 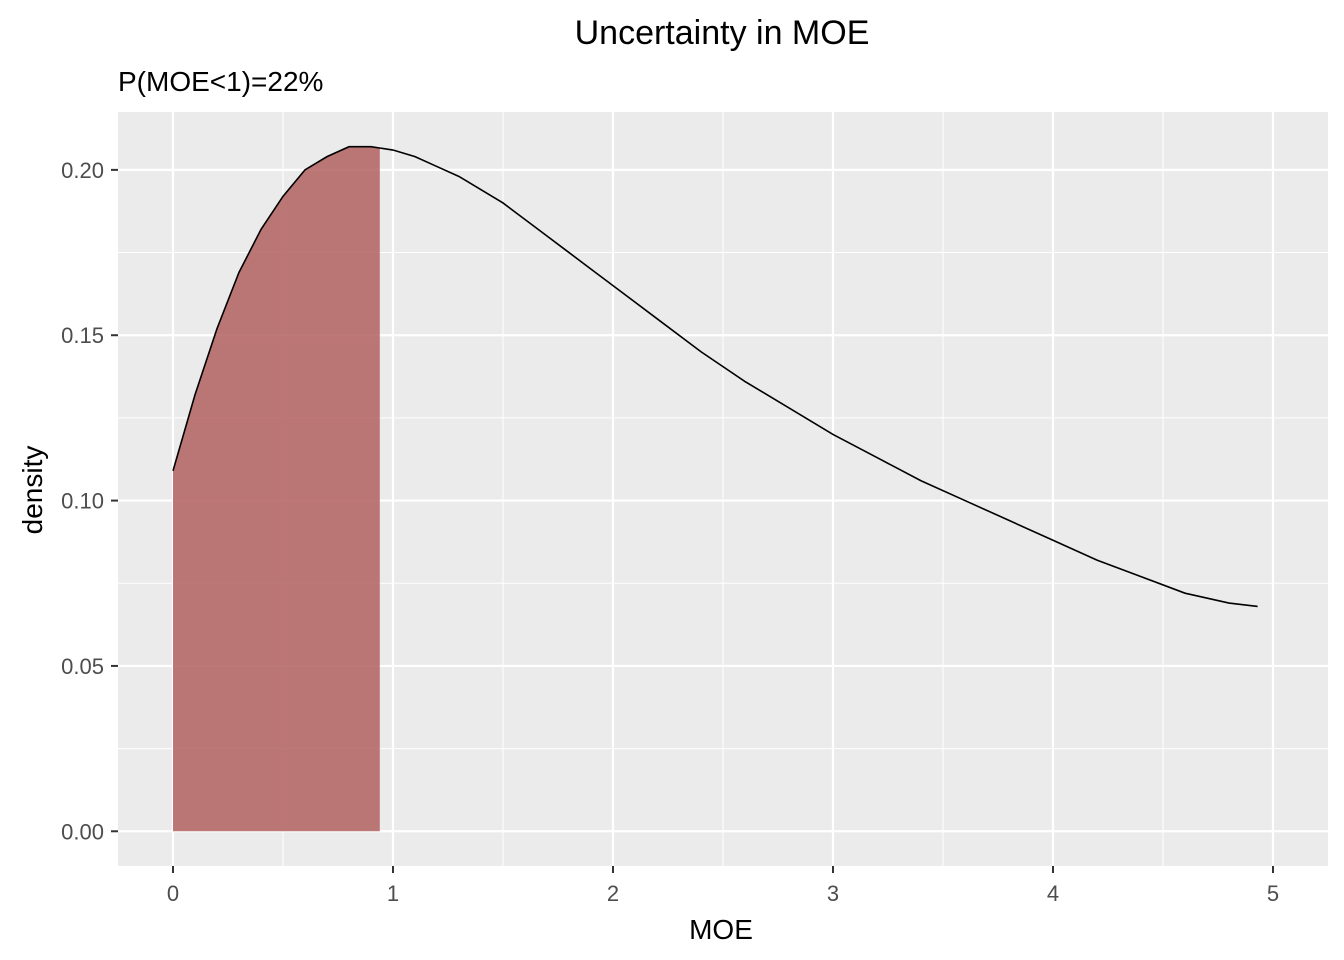 What do you see at coordinates (32, 490) in the screenshot?
I see `y-axis-title: density` at bounding box center [32, 490].